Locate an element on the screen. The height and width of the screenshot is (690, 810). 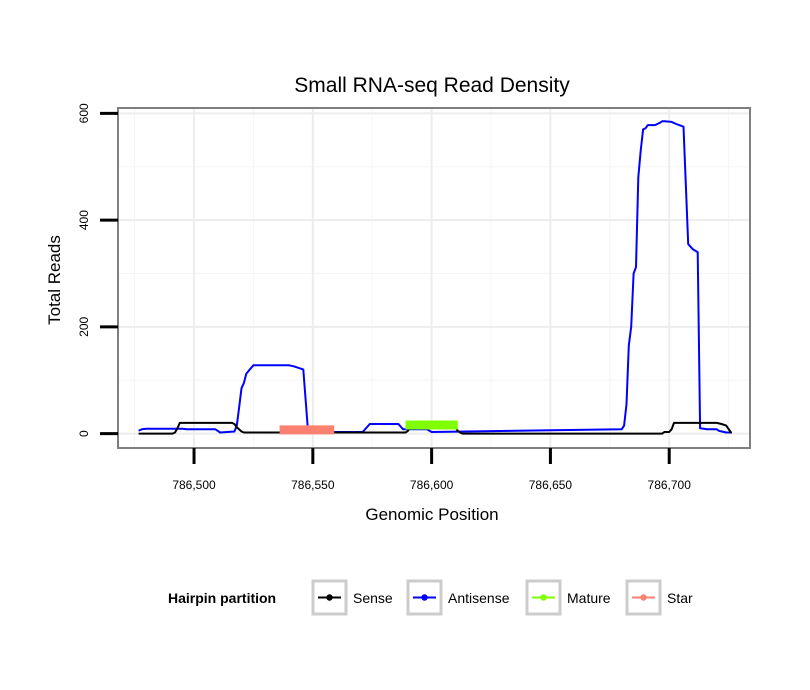
x-tick-label: 786,500 is located at coordinates (194, 485).